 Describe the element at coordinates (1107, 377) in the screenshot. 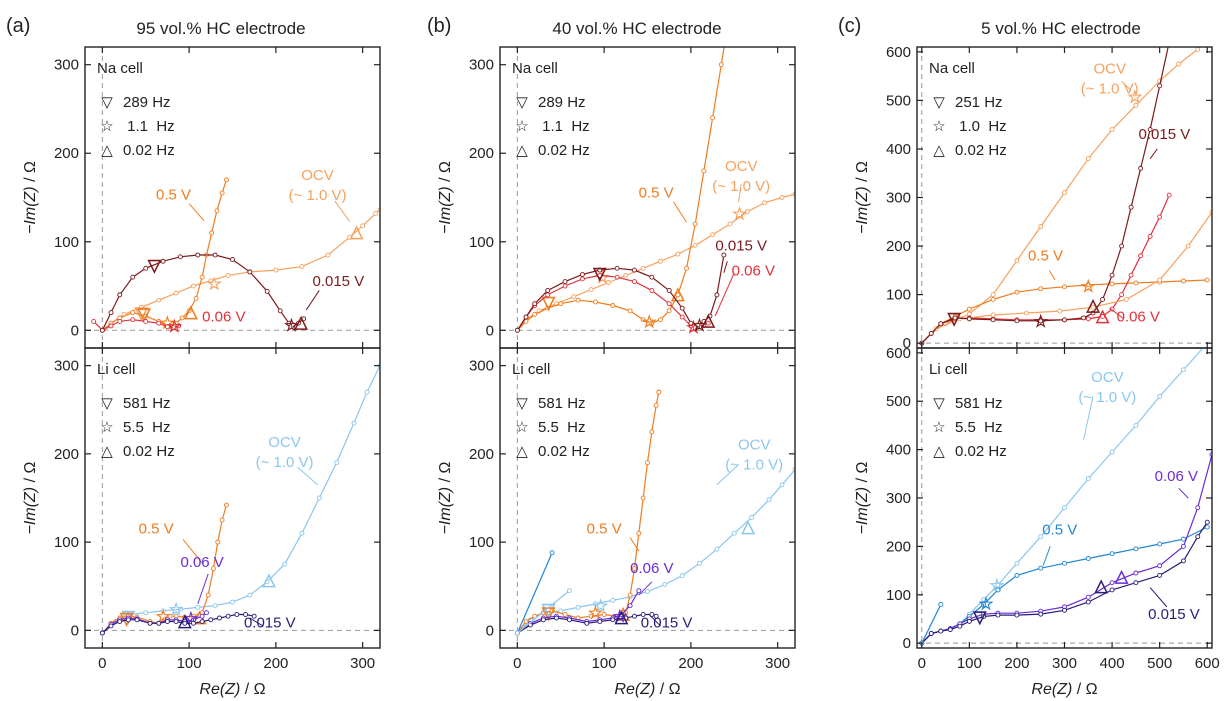

I see `series-label: OCV` at that location.